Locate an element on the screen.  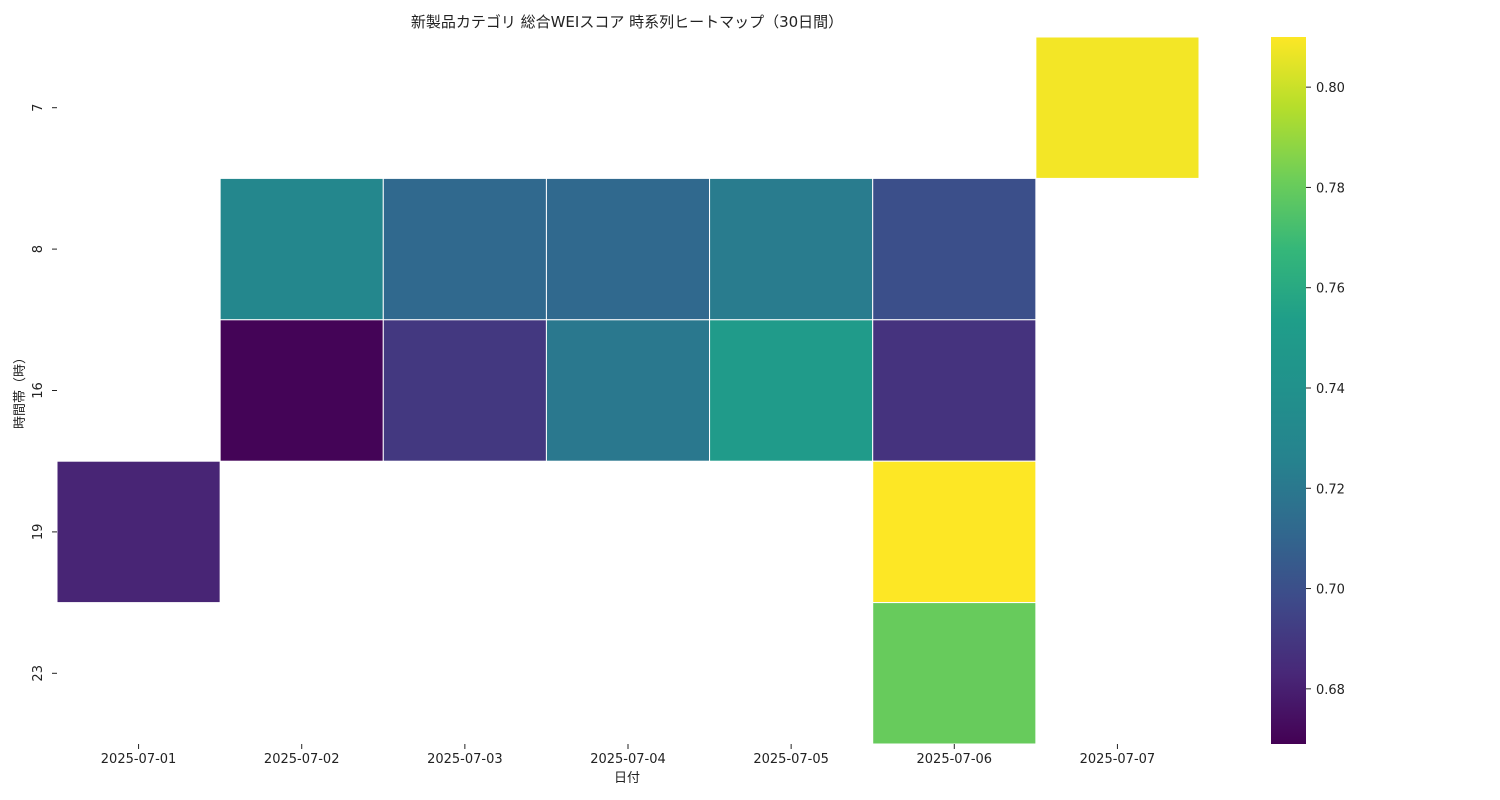
colorbar-tick-label: 0.76 is located at coordinates (1330, 289).